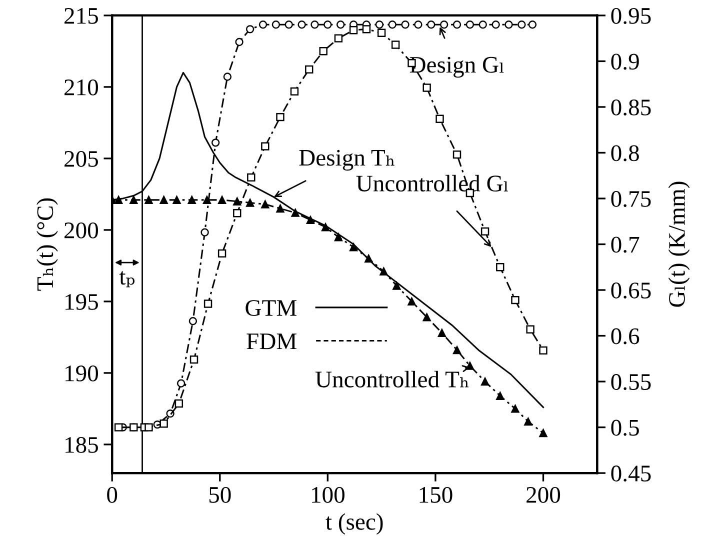 This screenshot has height=552, width=705. What do you see at coordinates (271, 342) in the screenshot?
I see `legend-label: FDM` at bounding box center [271, 342].